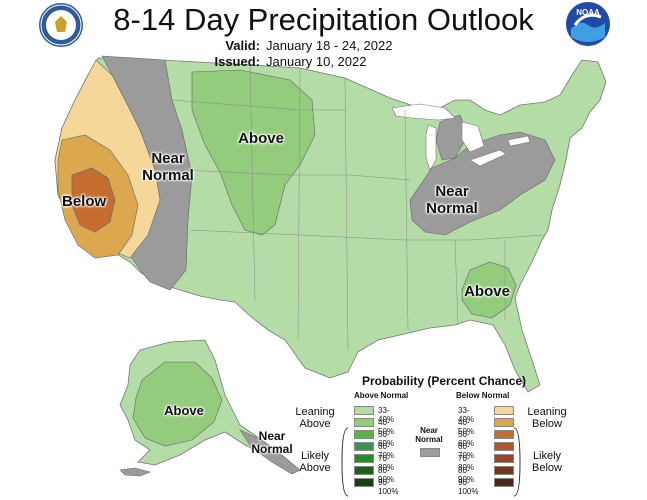  I want to click on valid-label: Valid:, so click(242, 45).